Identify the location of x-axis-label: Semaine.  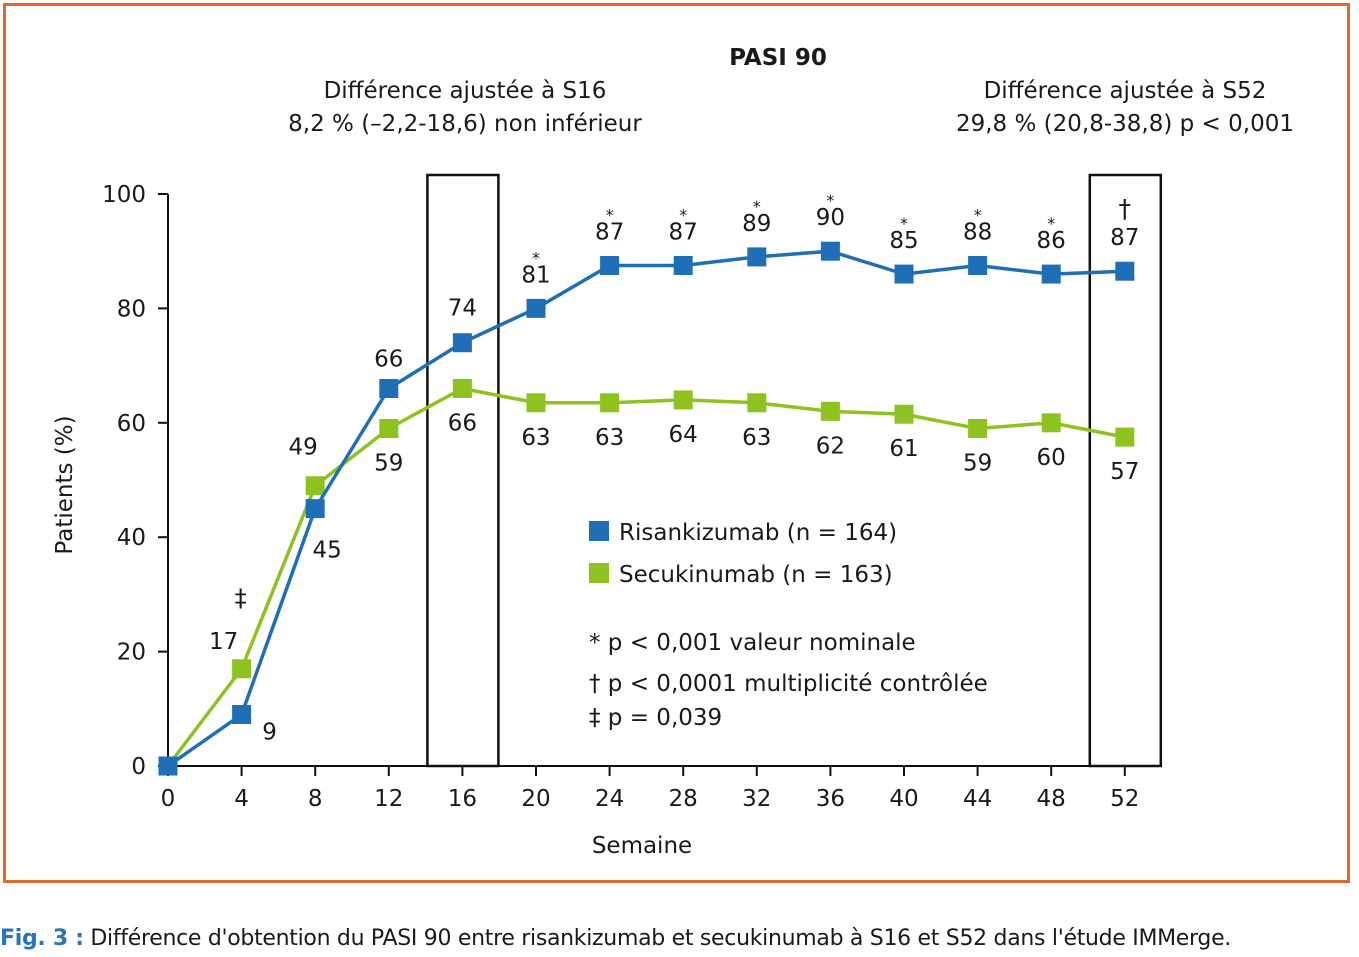
(642, 846).